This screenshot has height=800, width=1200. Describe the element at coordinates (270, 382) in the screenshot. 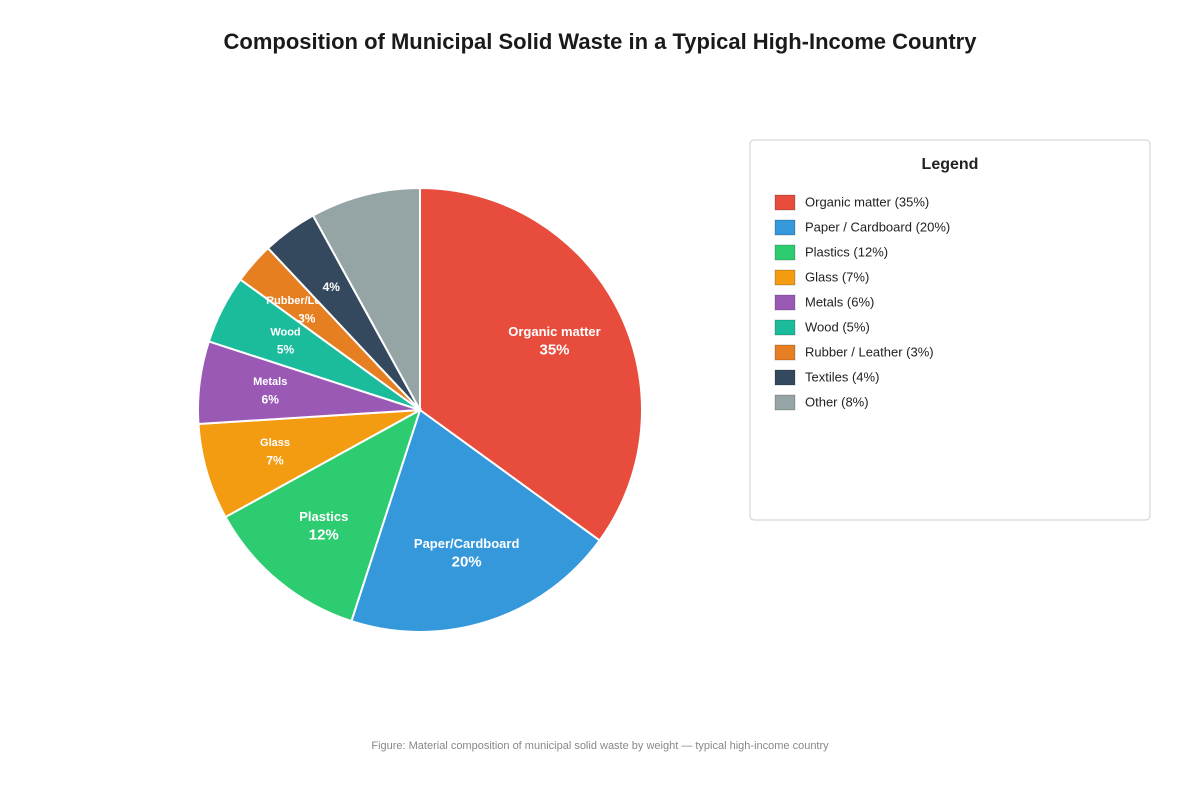

I see `slice-label: Metals` at that location.